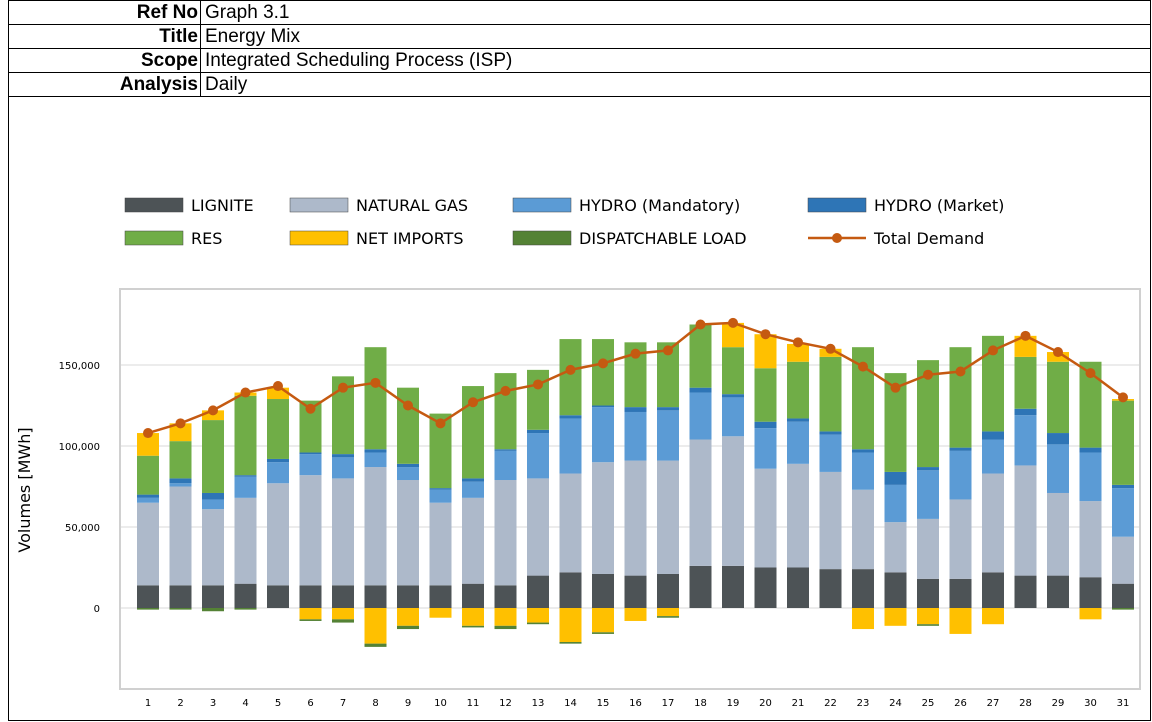  What do you see at coordinates (213, 703) in the screenshot?
I see `x-tick-label: 3` at bounding box center [213, 703].